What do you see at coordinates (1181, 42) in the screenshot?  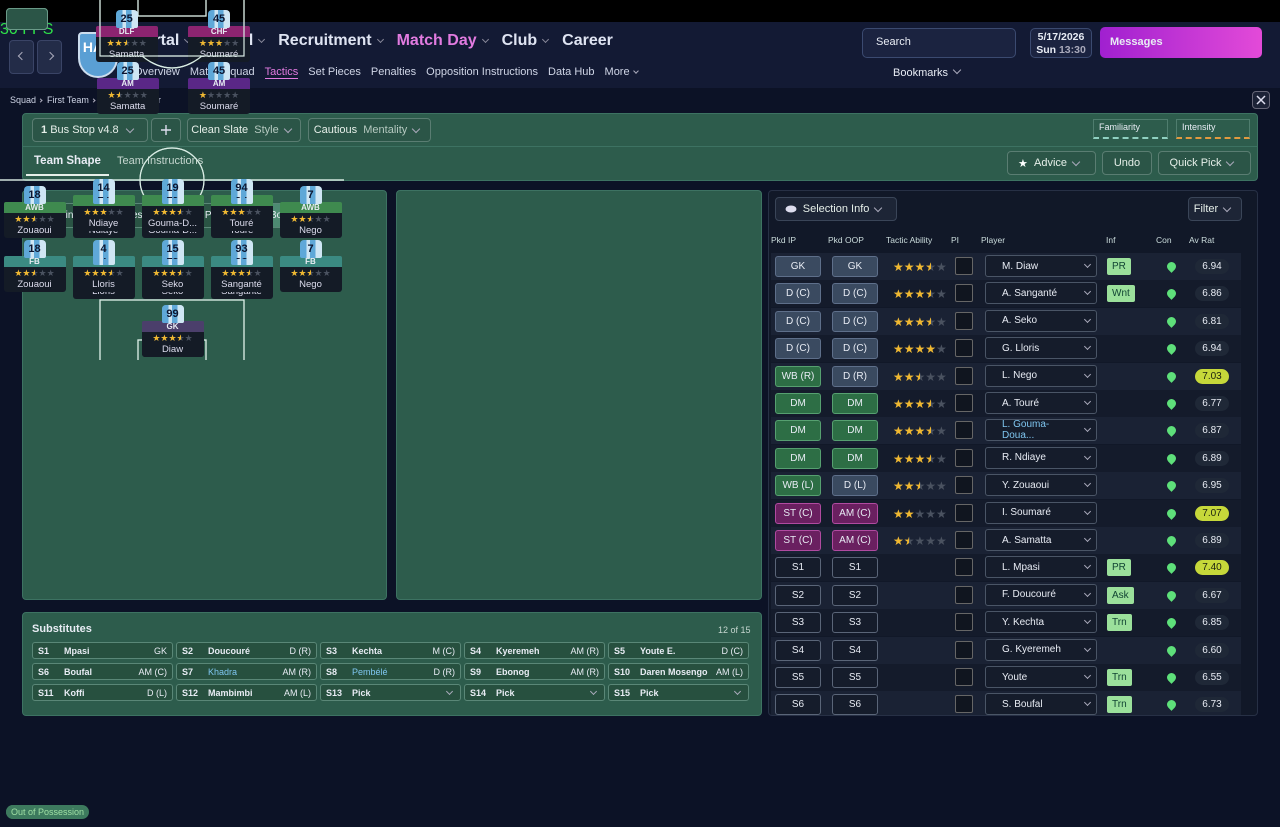 I see `messages-button: Messages` at bounding box center [1181, 42].